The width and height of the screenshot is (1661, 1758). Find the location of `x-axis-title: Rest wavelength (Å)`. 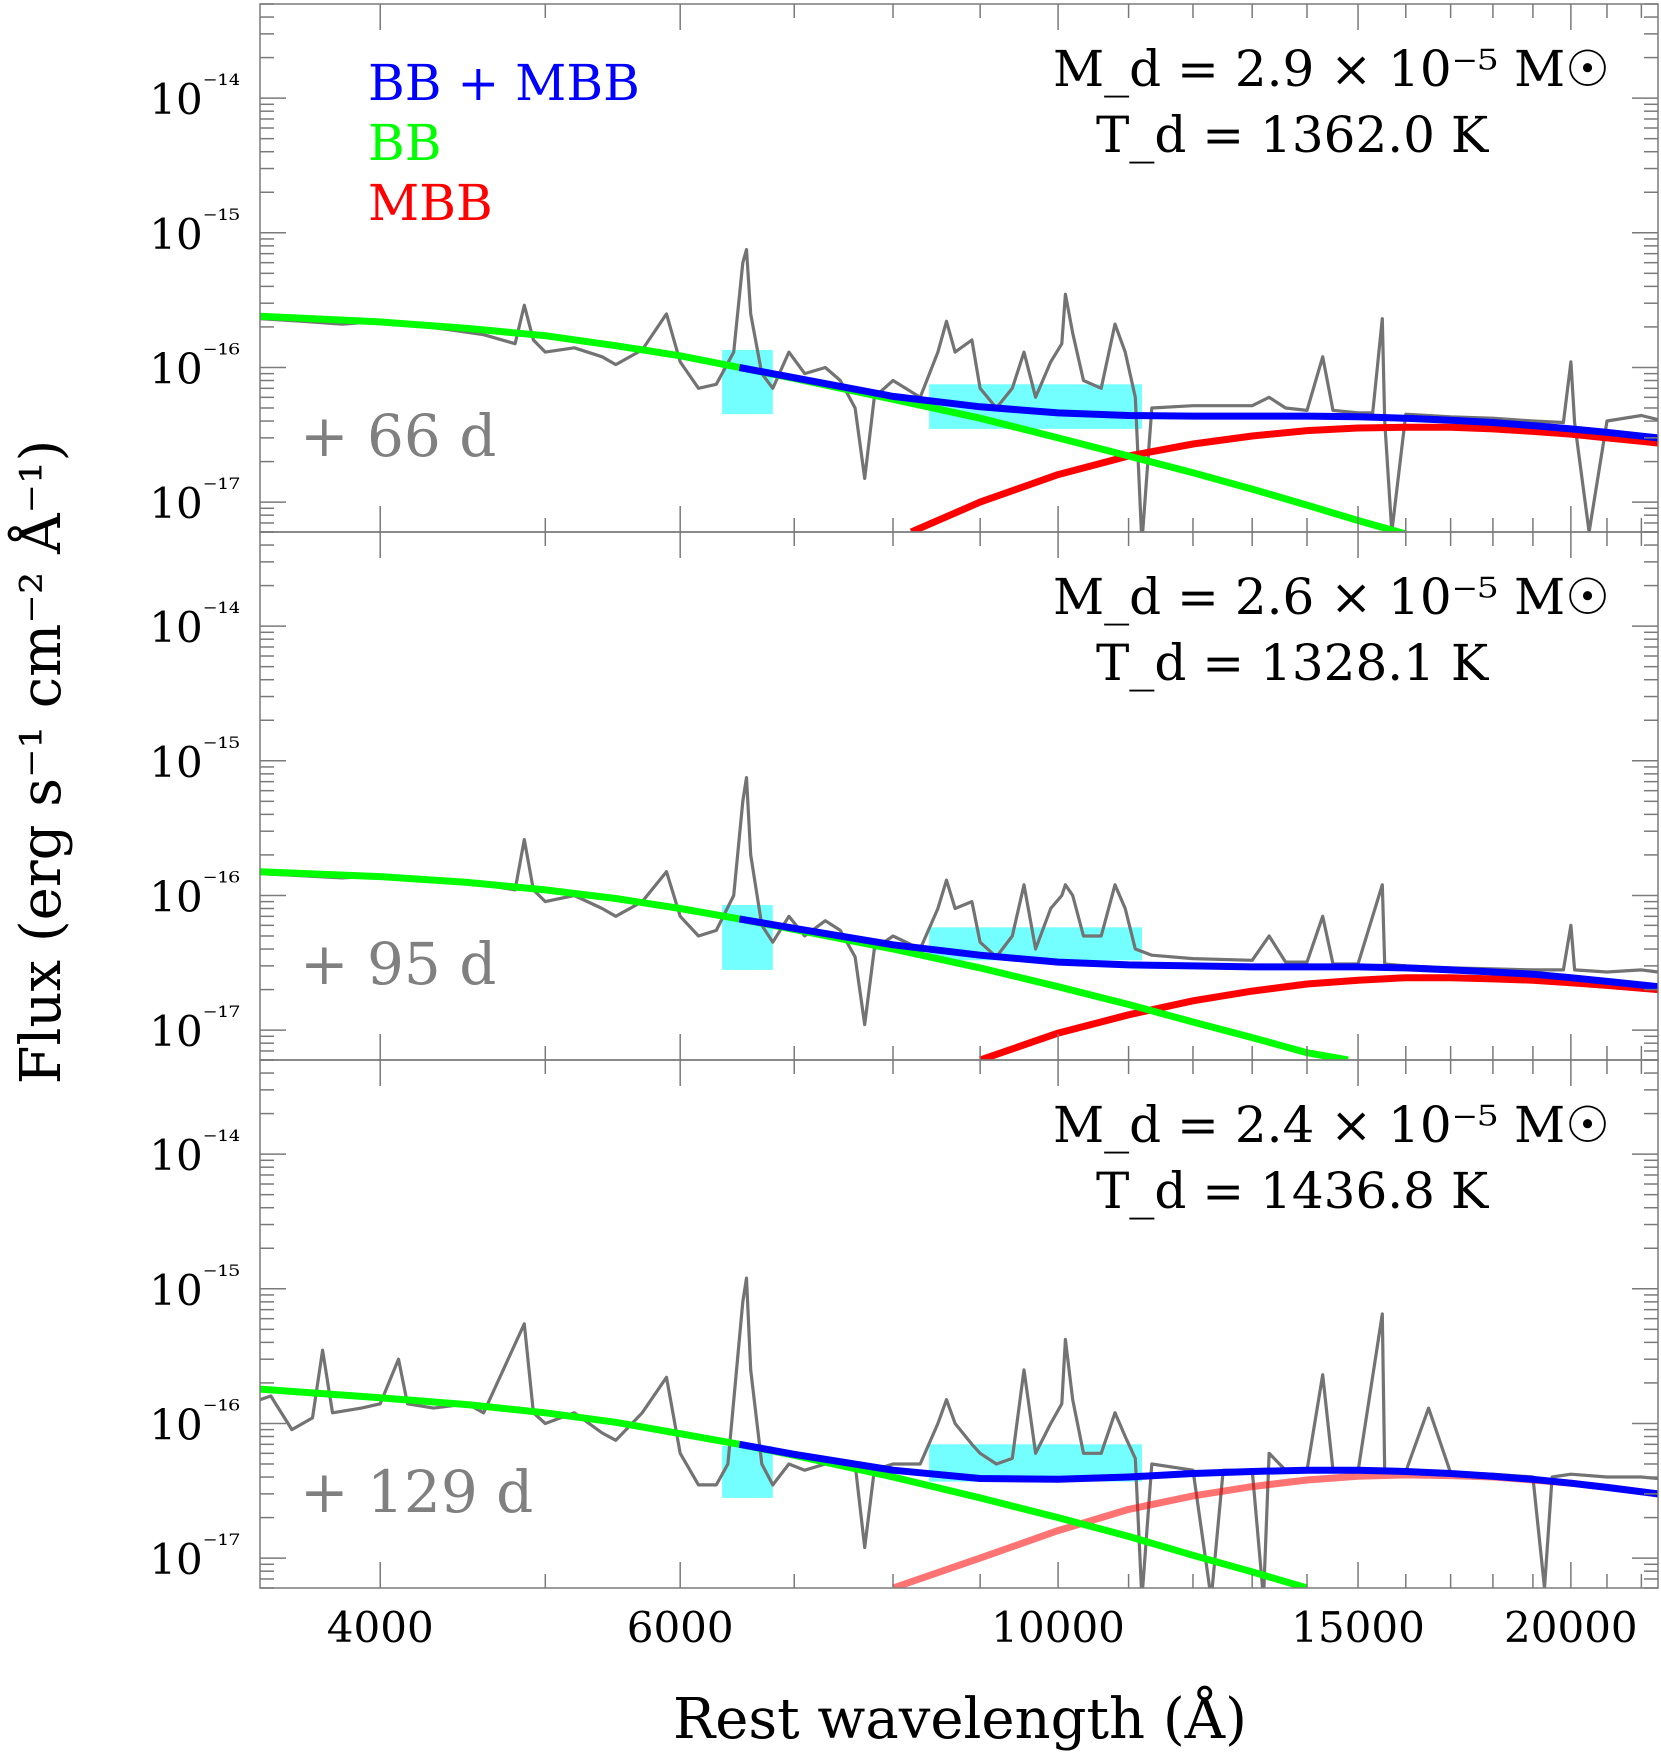

x-axis-title: Rest wavelength (Å) is located at coordinates (960, 1718).